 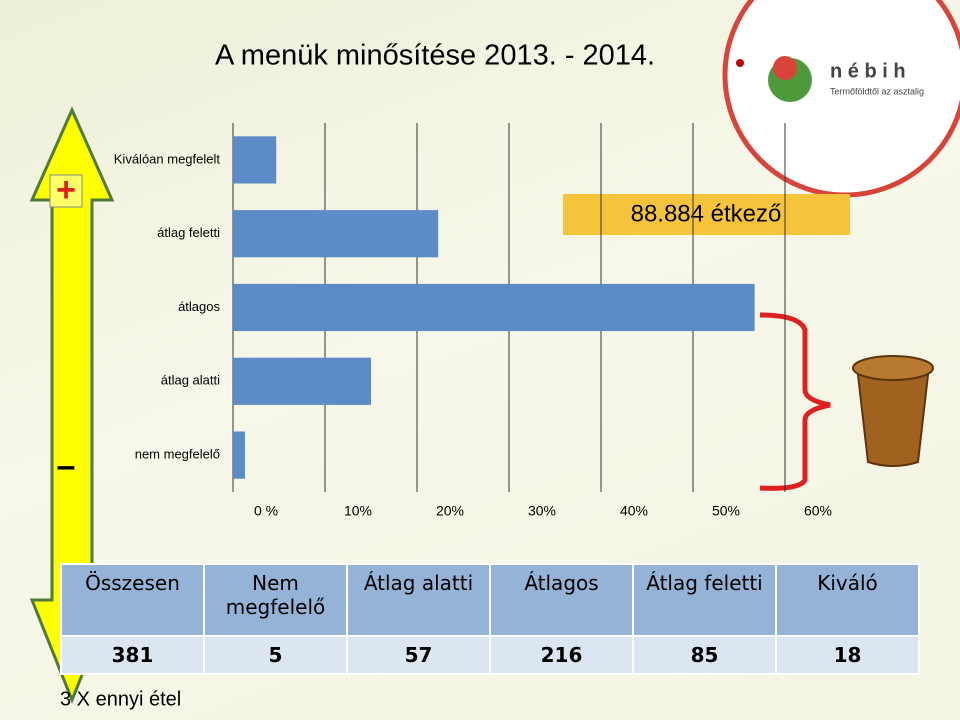 What do you see at coordinates (418, 600) in the screenshot?
I see `table-header-cell: Átlag alatti` at bounding box center [418, 600].